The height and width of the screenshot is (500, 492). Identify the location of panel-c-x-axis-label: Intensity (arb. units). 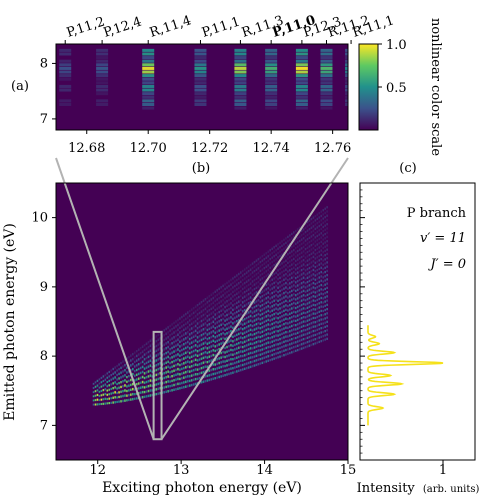
(418, 486).